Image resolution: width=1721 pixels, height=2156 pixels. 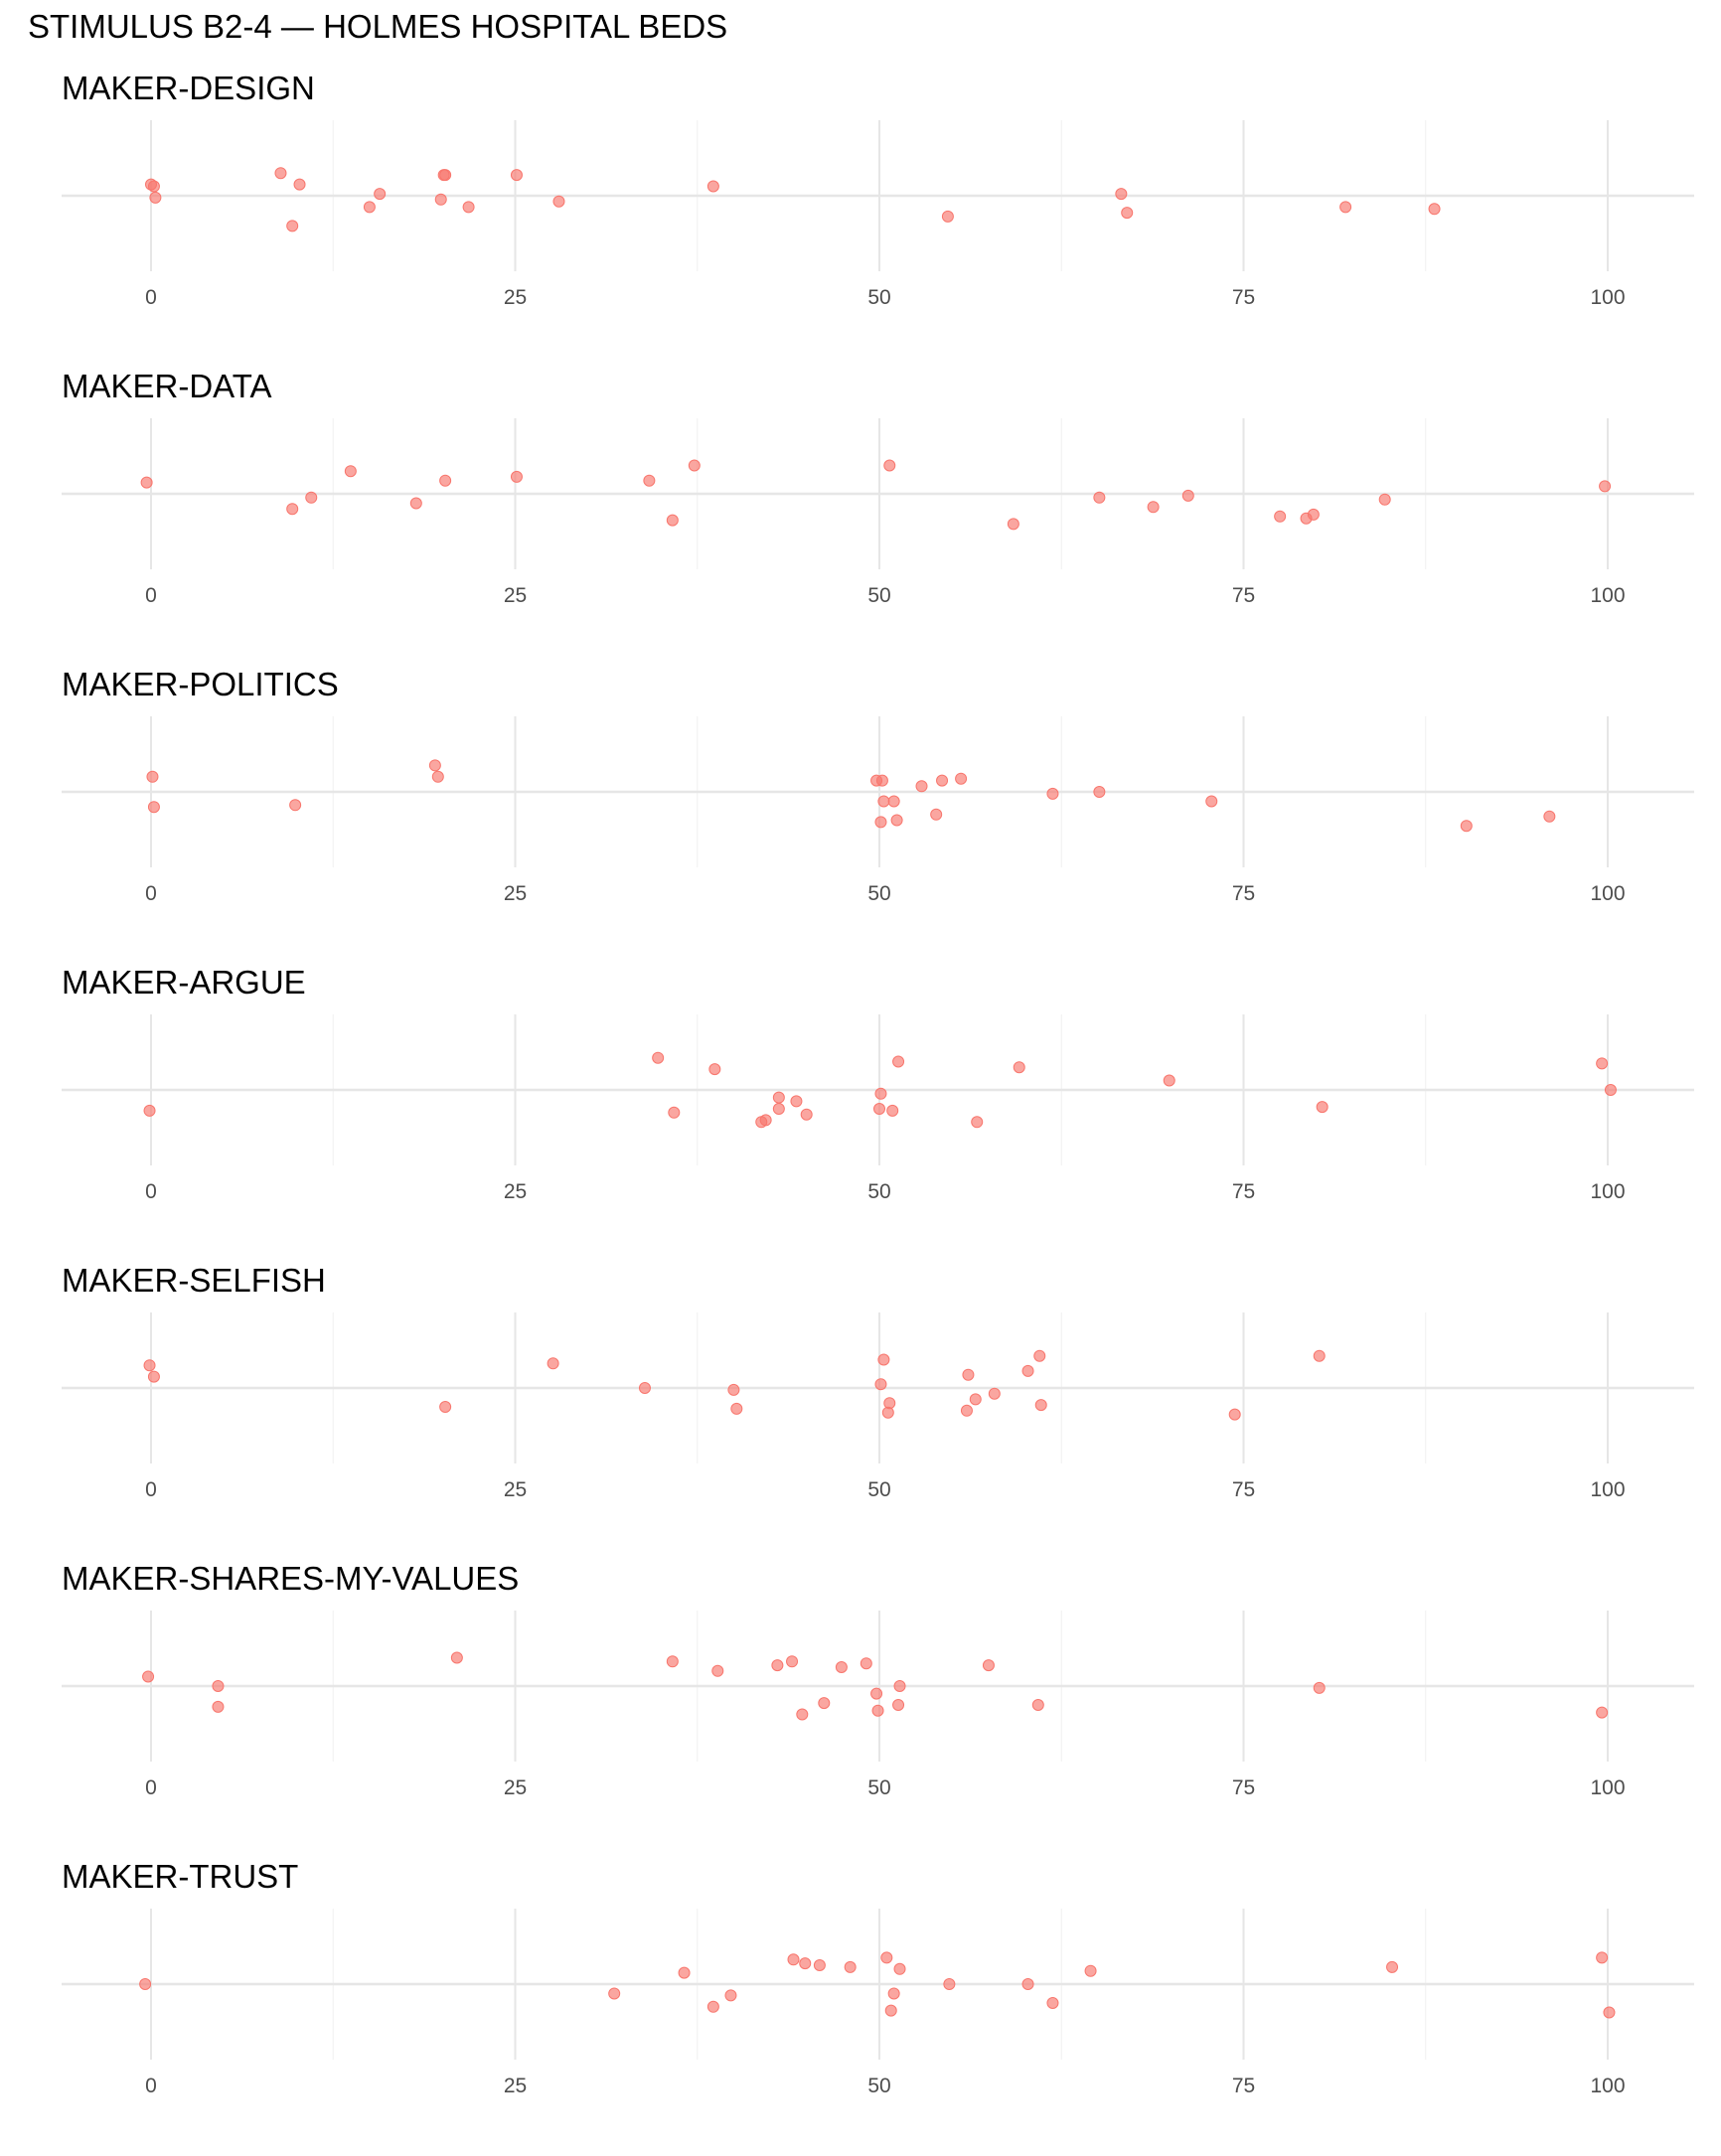 I want to click on facet-title: MAKER-POLITICS, so click(x=201, y=684).